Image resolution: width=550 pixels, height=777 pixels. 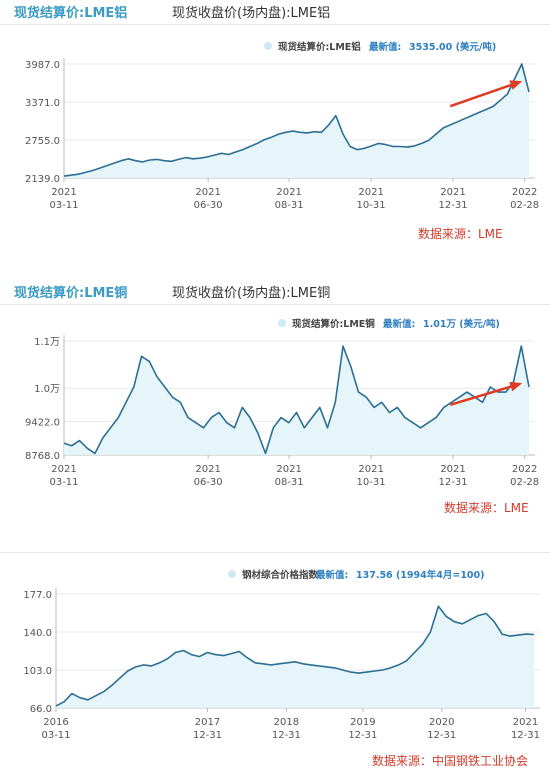 What do you see at coordinates (333, 324) in the screenshot?
I see `legend-label: 现货结算价:LME铜` at bounding box center [333, 324].